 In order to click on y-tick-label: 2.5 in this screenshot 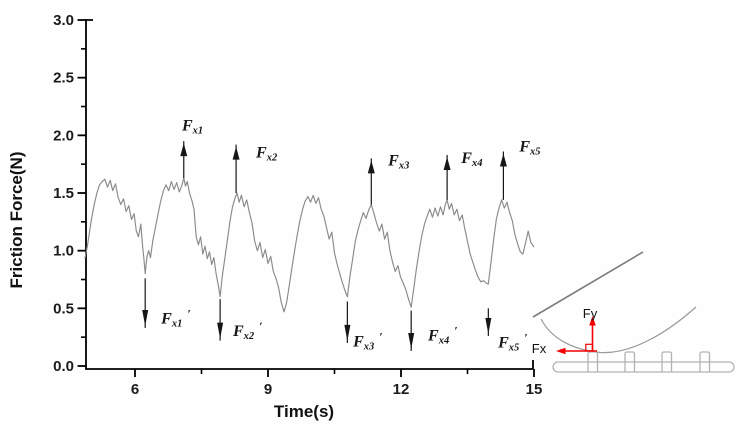, I will do `click(63, 78)`.